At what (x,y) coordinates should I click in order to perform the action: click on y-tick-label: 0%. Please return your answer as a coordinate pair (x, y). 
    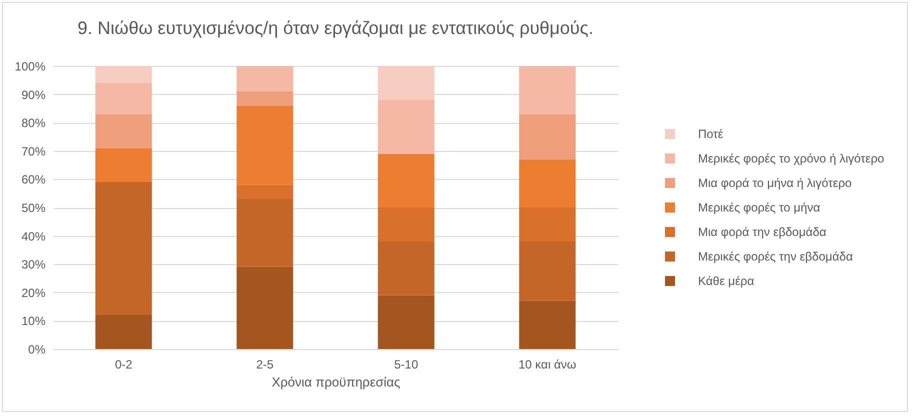
    Looking at the image, I should click on (37, 349).